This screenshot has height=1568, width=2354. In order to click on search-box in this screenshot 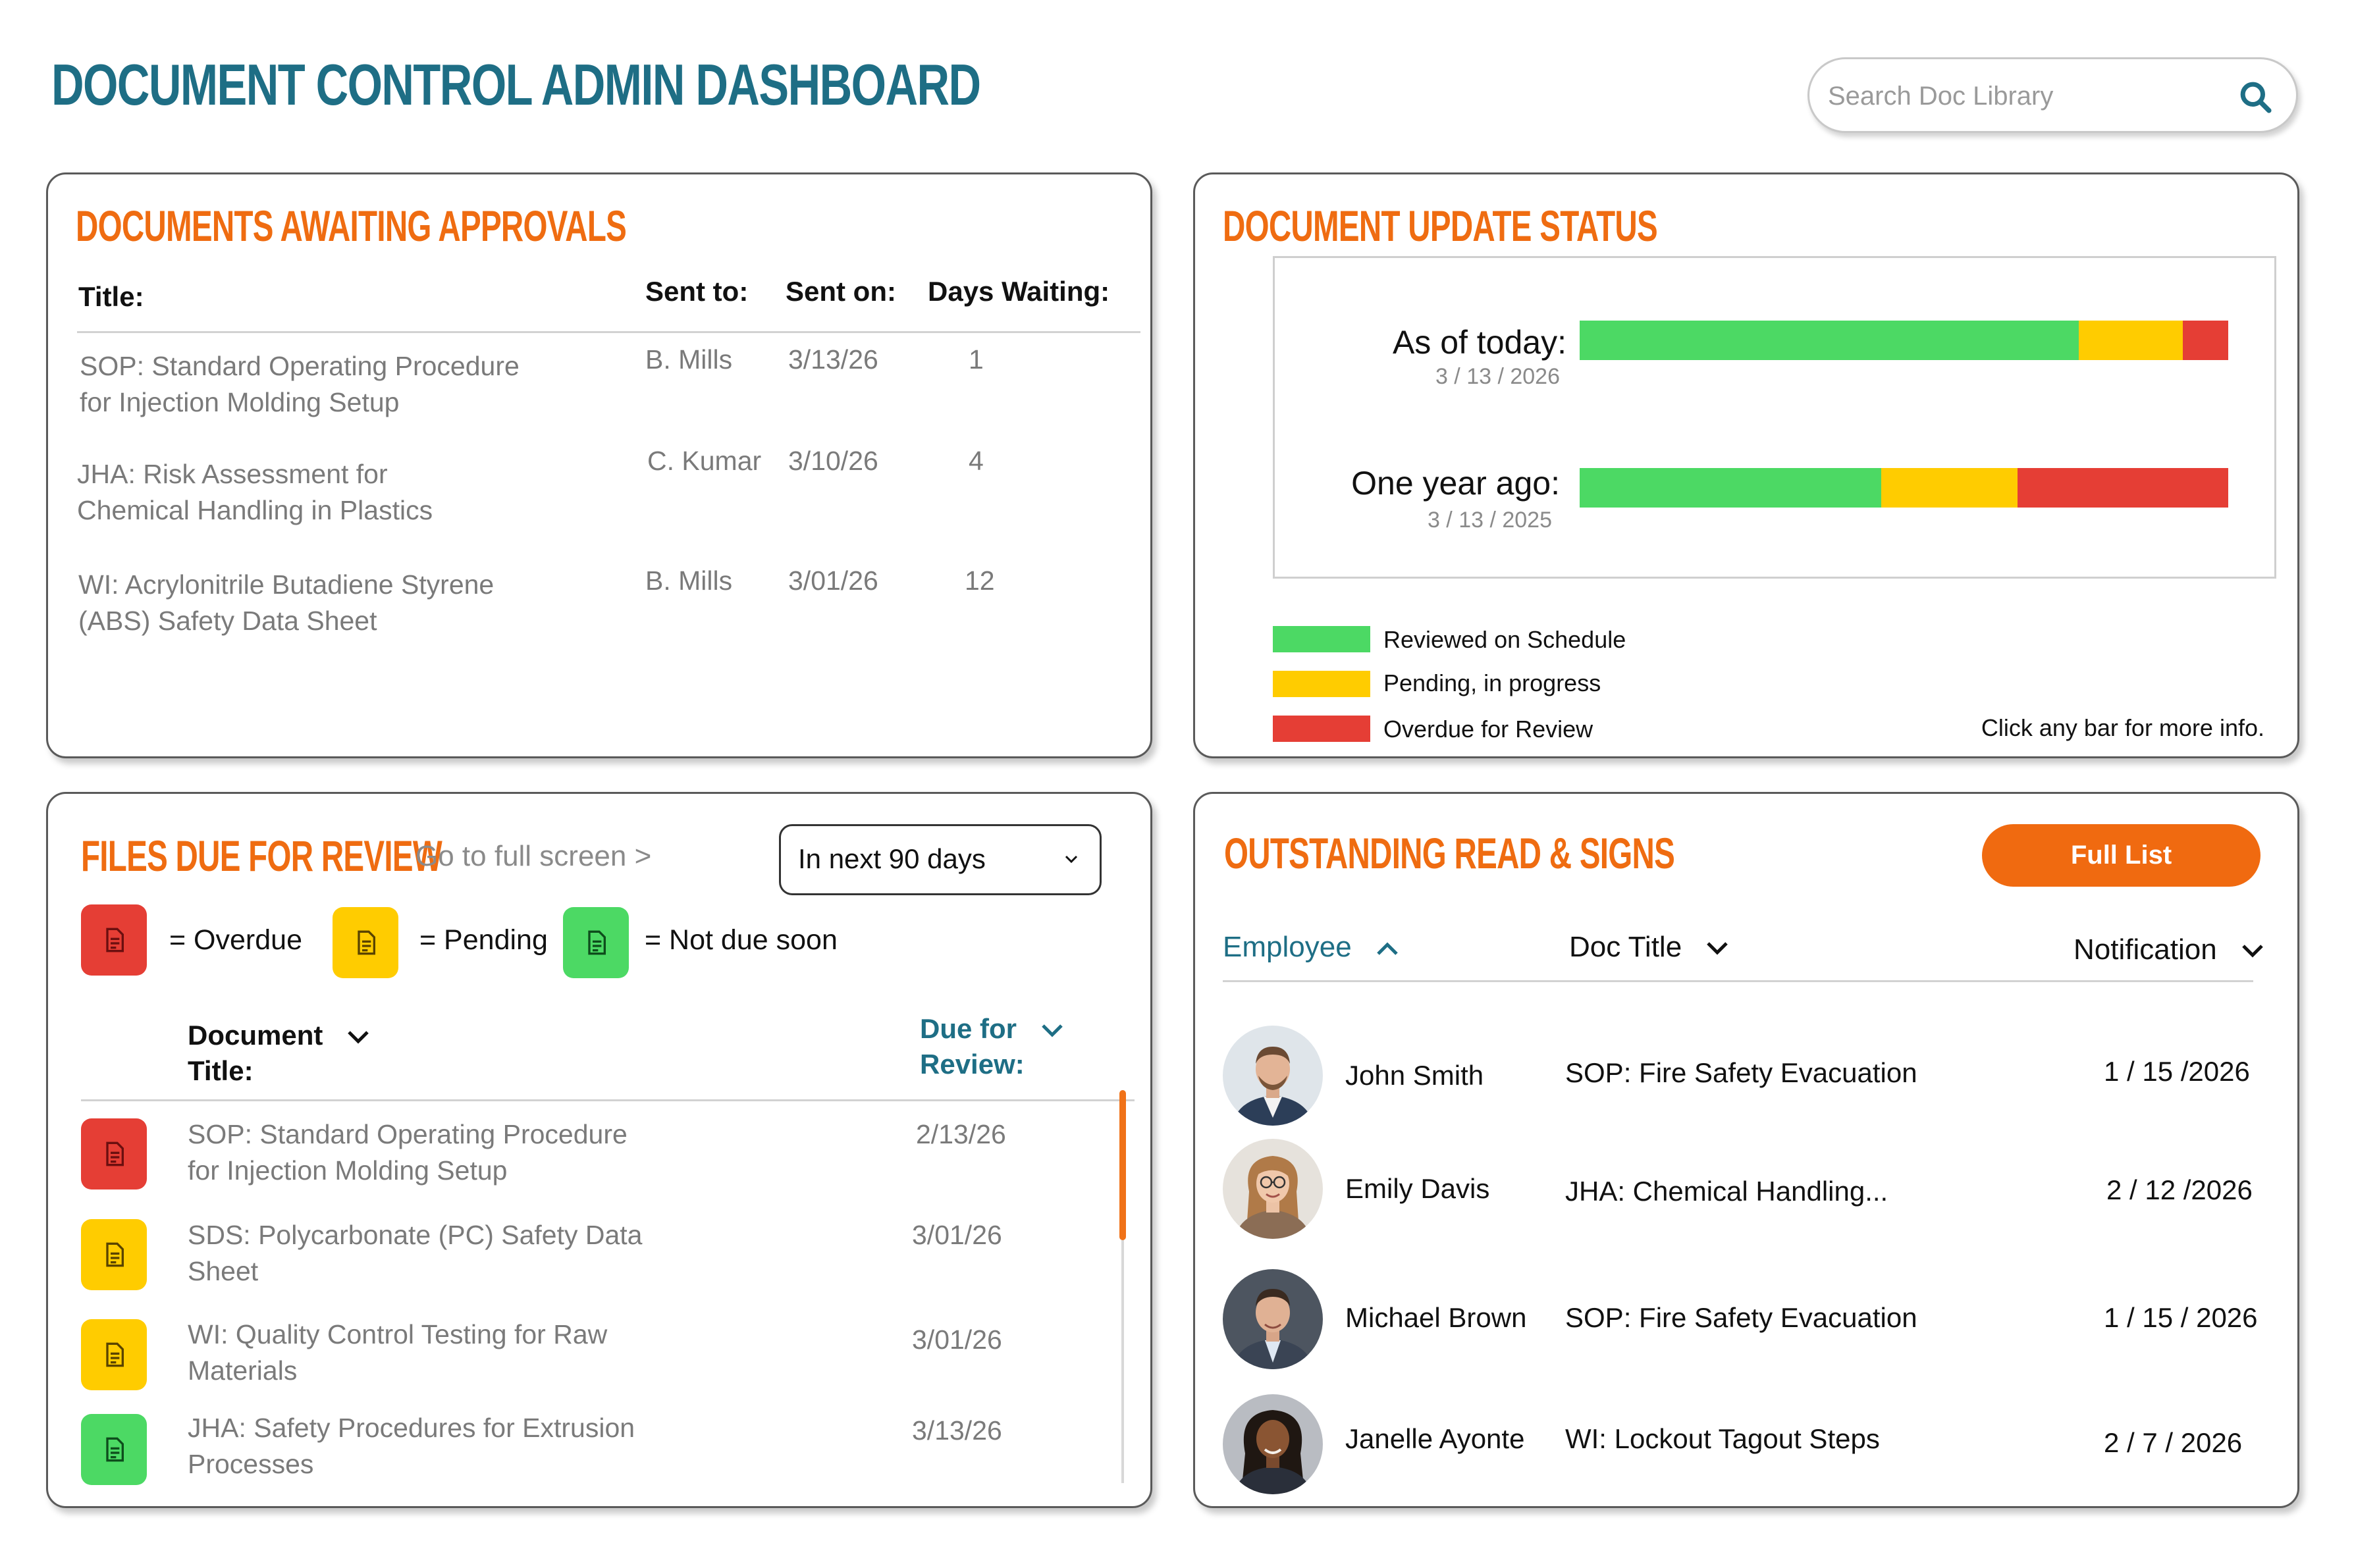, I will do `click(2052, 95)`.